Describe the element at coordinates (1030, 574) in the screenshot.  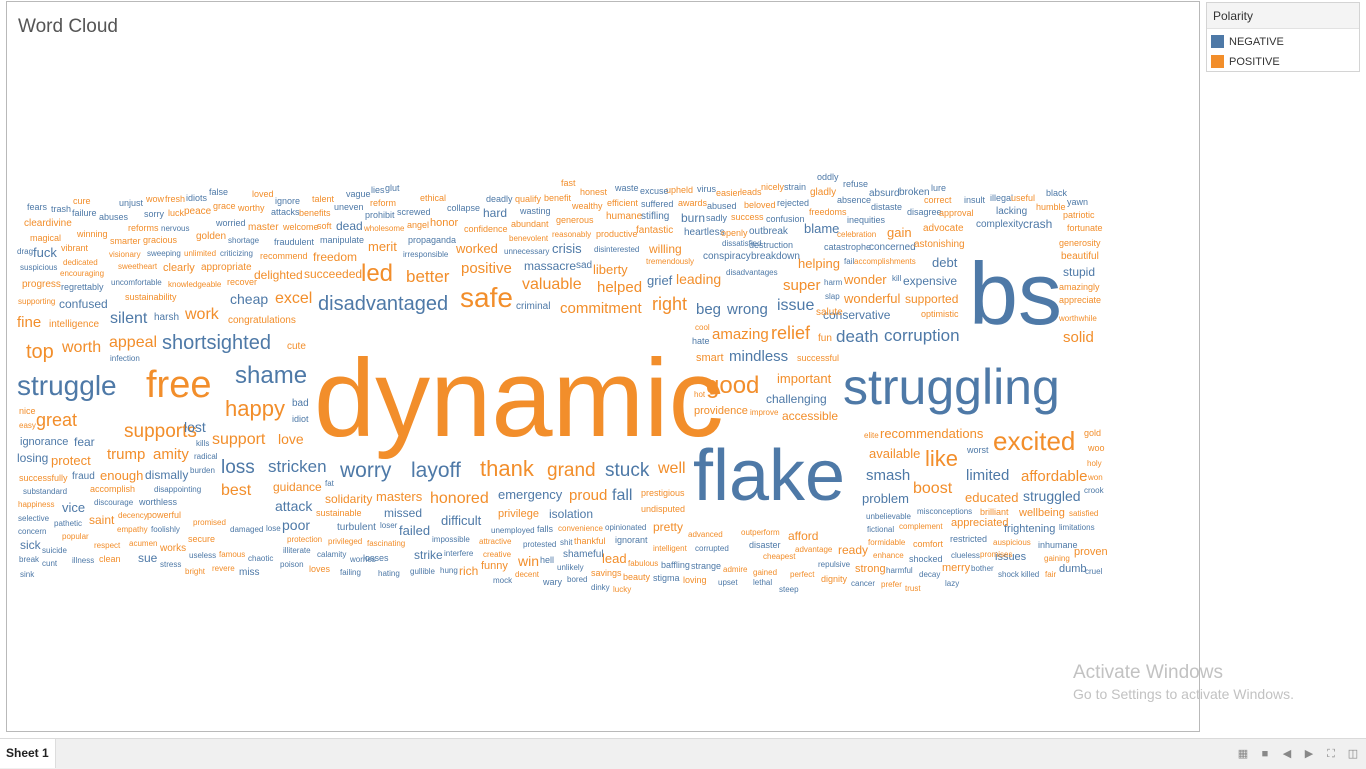
I see `word-killed: killed` at that location.